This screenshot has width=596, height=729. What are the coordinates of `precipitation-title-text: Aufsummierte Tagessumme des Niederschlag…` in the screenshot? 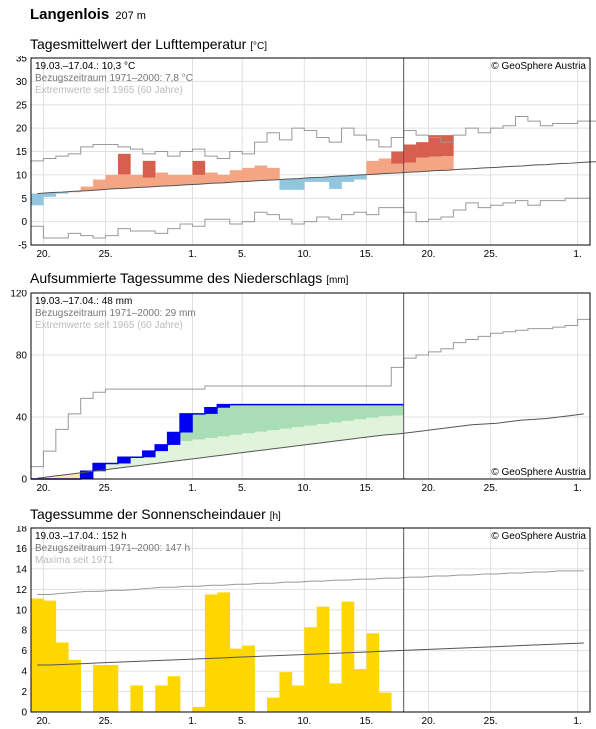 It's located at (176, 278).